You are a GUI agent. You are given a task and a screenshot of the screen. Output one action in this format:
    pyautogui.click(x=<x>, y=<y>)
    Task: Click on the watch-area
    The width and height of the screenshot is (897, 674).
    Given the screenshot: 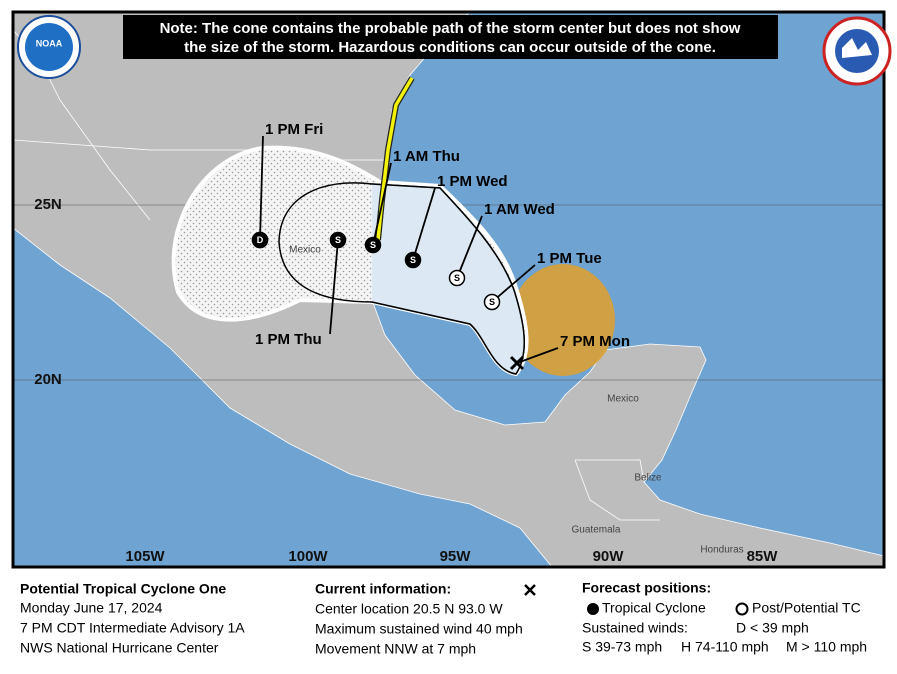 What is the action you would take?
    pyautogui.click(x=563, y=320)
    